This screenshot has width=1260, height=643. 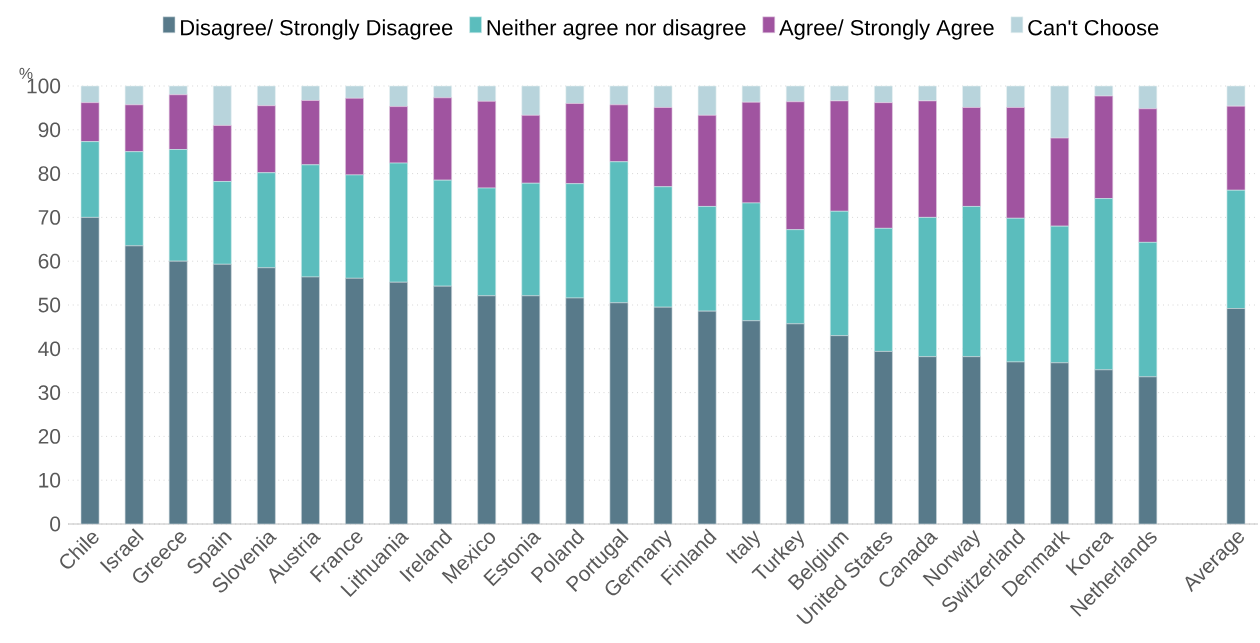 What do you see at coordinates (50, 480) in the screenshot?
I see `y-tick-label: 10` at bounding box center [50, 480].